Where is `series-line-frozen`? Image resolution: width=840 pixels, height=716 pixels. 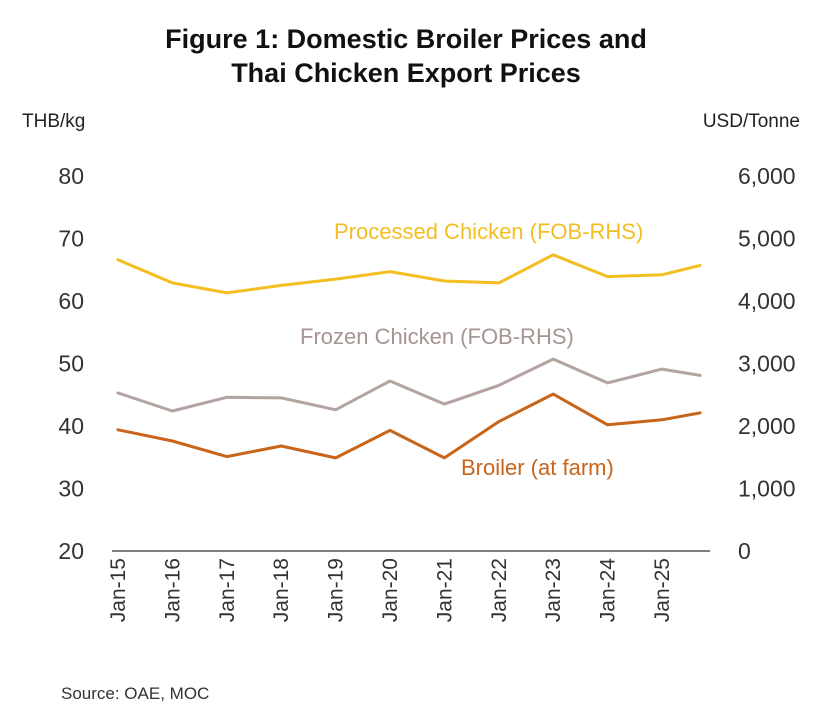 series-line-frozen is located at coordinates (409, 385).